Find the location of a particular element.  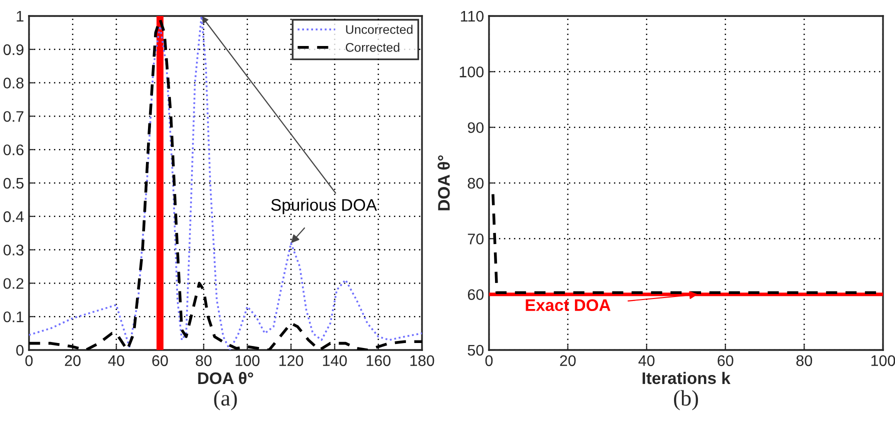

y-tick-label: 0.9 is located at coordinates (14, 50).